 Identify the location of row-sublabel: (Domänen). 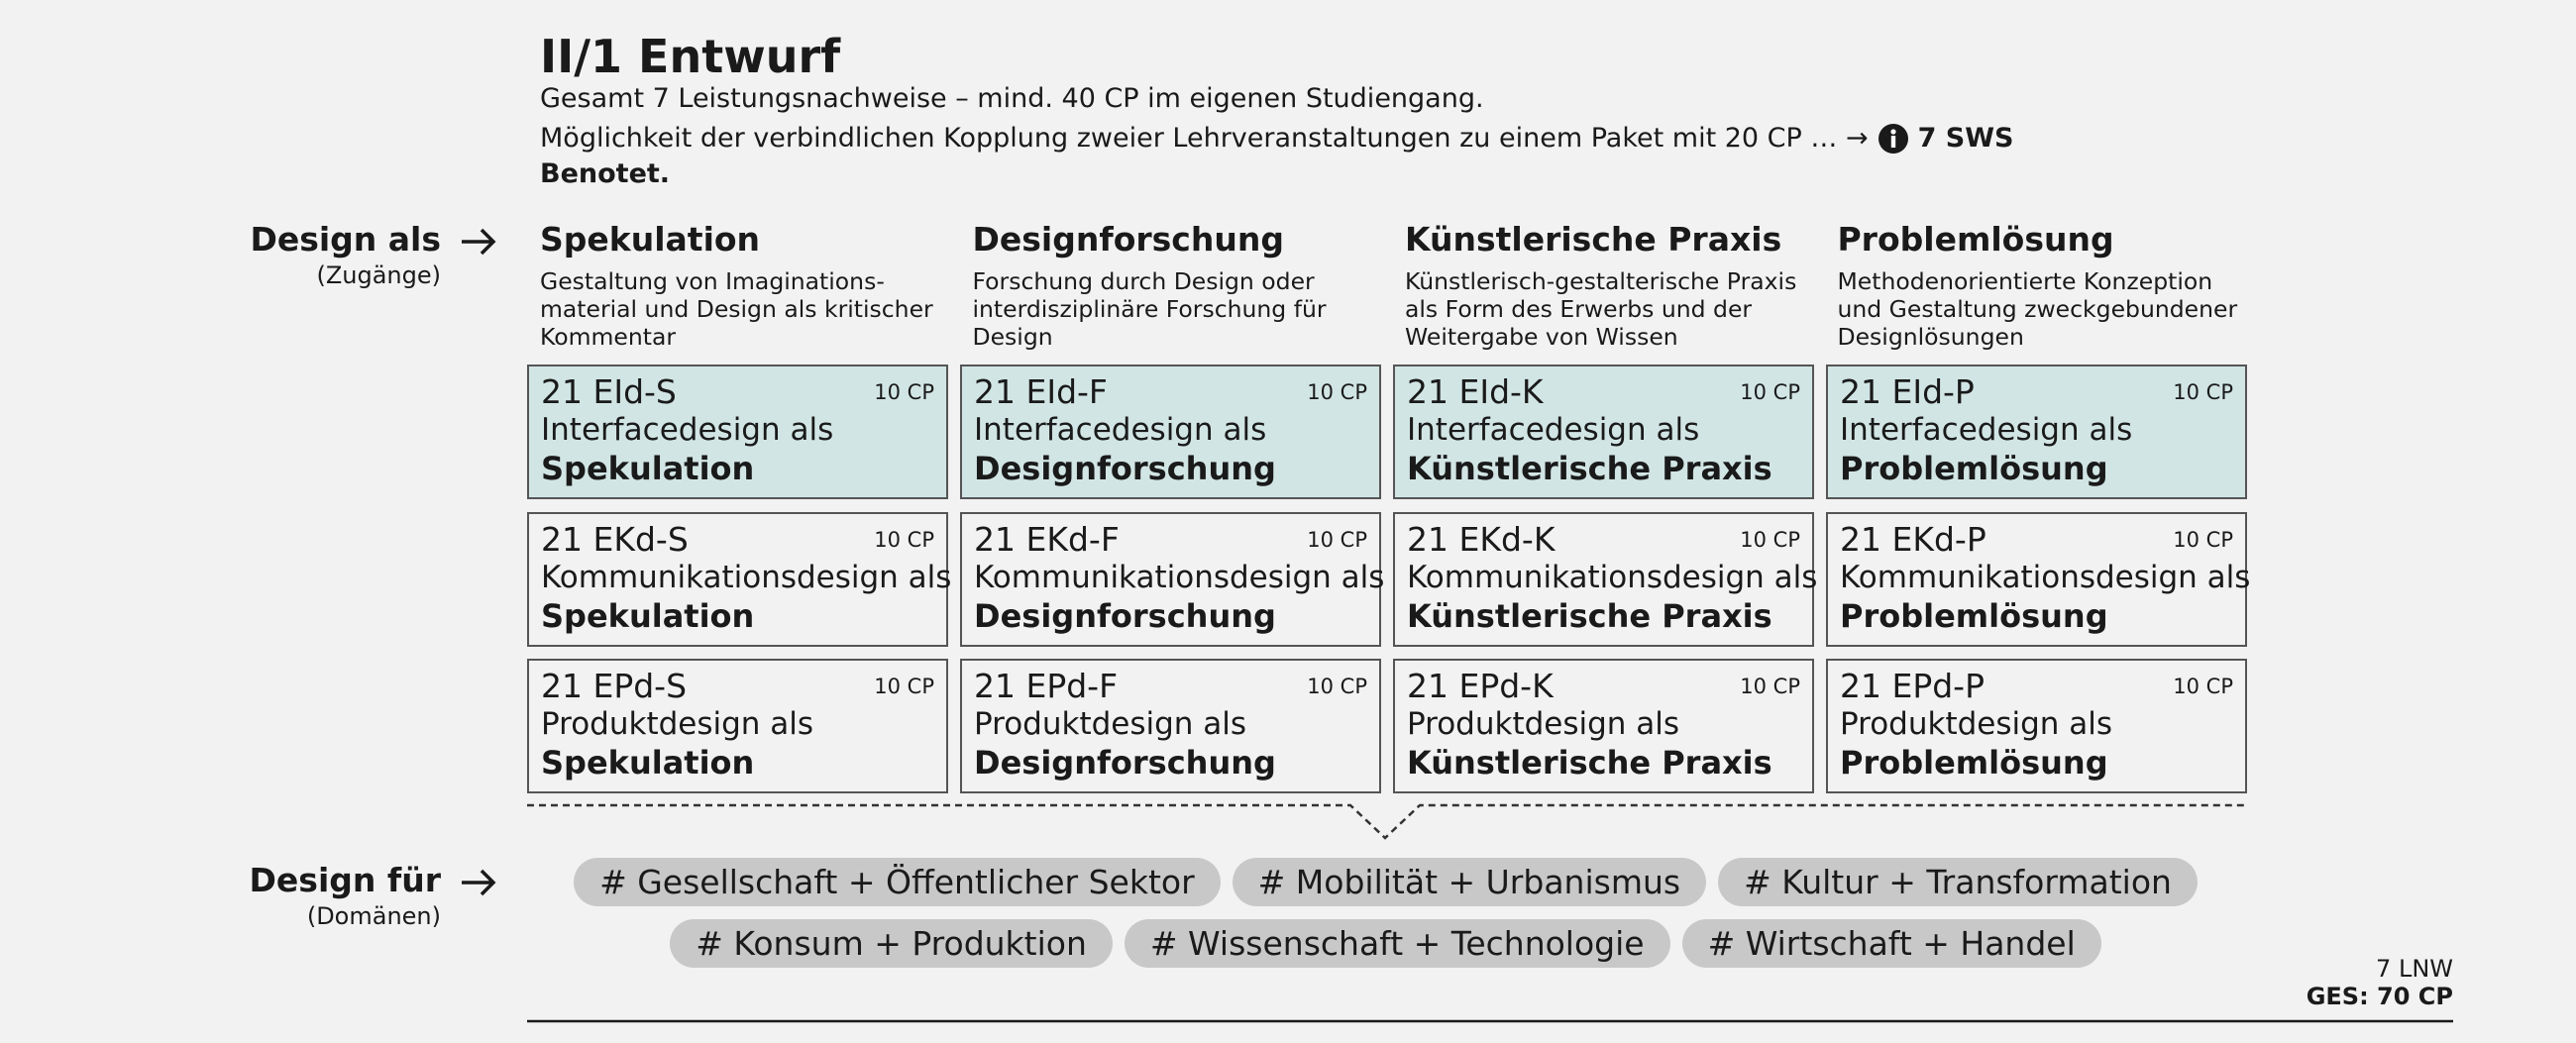
(373, 916).